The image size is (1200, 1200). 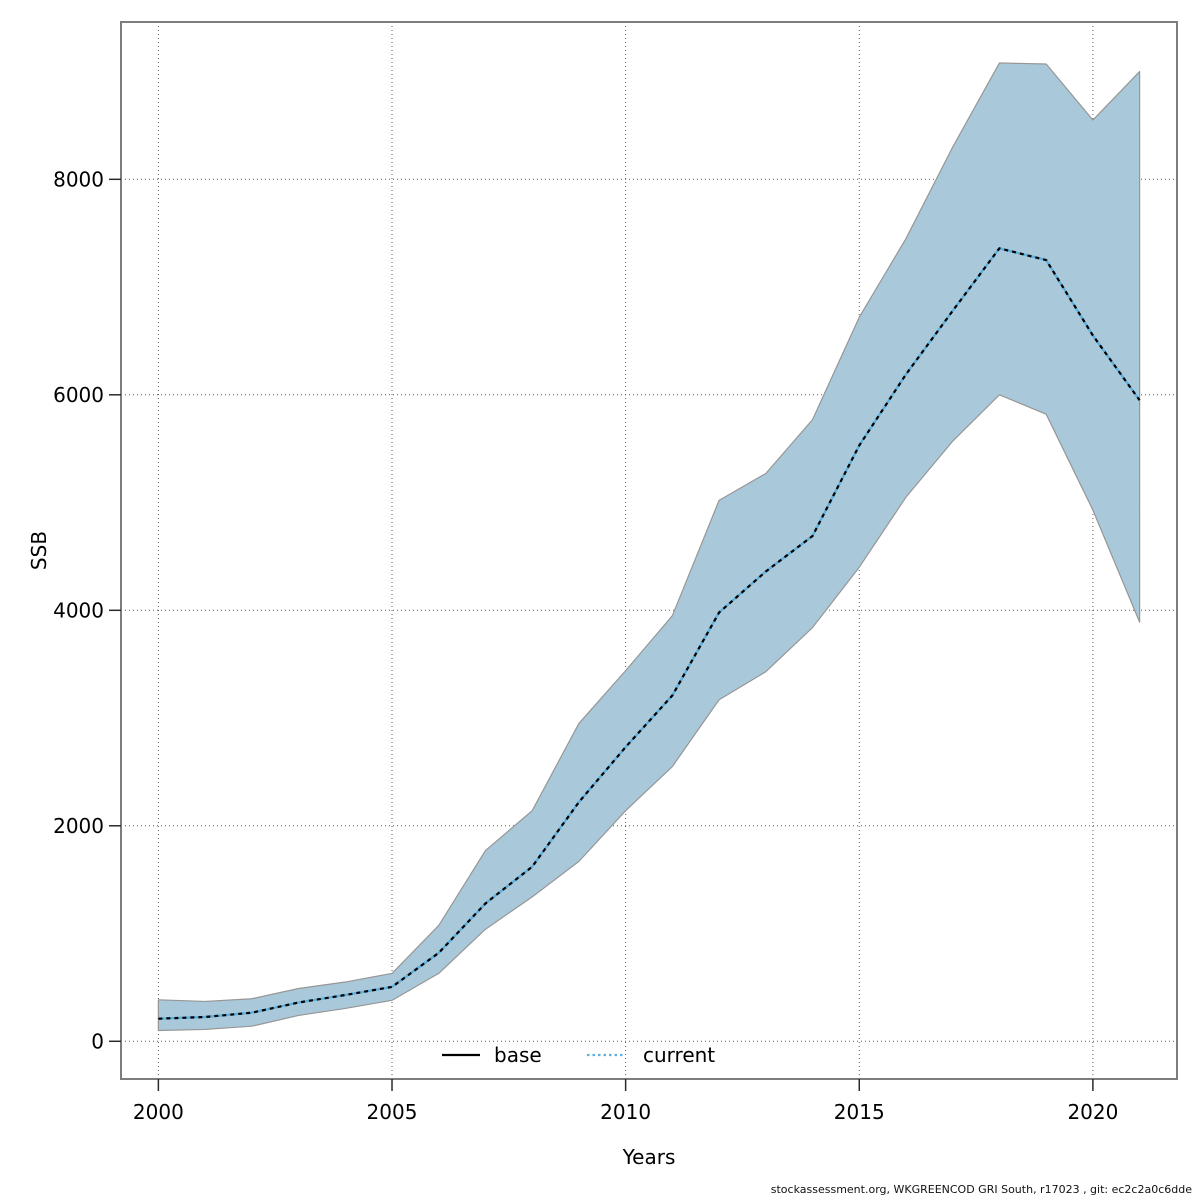 I want to click on x-tick-label: 2010, so click(x=625, y=1112).